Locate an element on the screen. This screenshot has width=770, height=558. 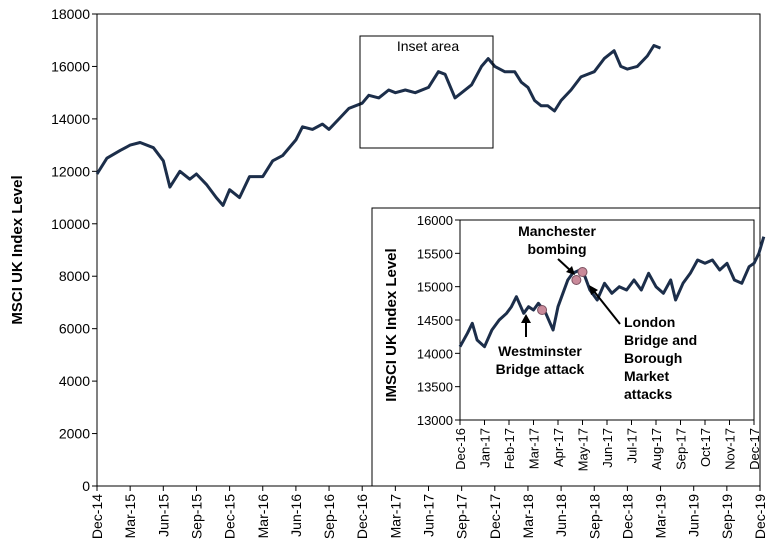
x-tick-label: May-17 is located at coordinates (583, 449).